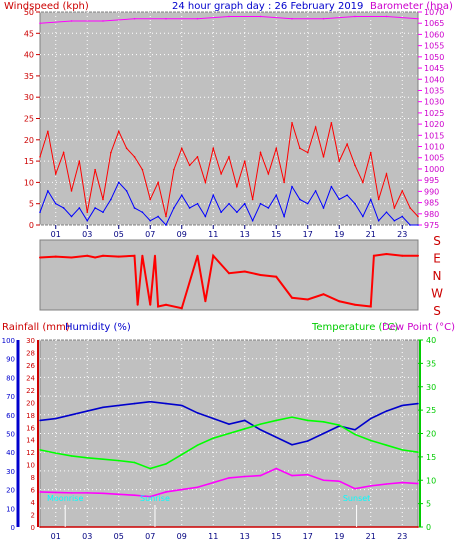  I want to click on y2-tick-label: 1035, so click(434, 90).